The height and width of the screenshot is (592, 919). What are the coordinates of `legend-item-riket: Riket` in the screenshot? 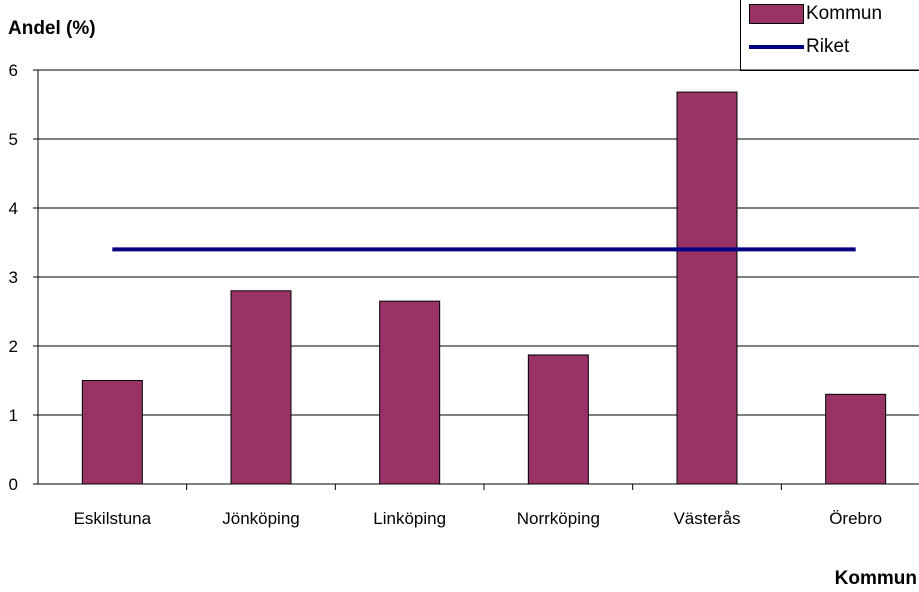 It's located at (795, 47).